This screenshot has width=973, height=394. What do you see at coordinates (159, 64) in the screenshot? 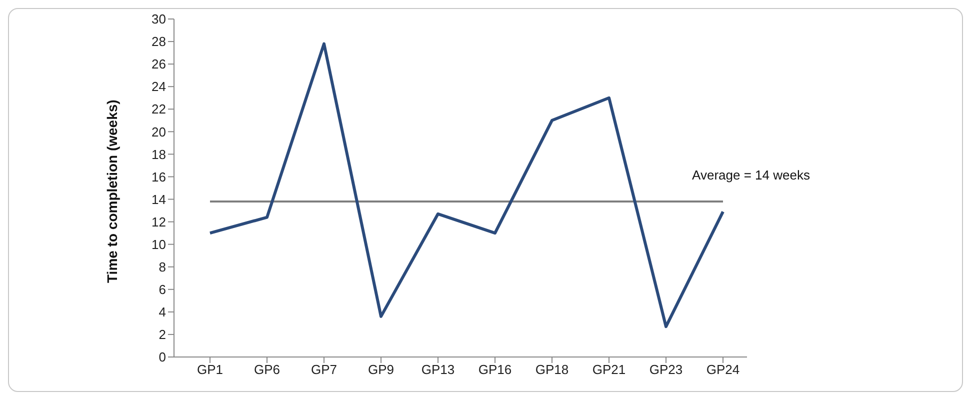
I see `y-tick-label: 26` at bounding box center [159, 64].